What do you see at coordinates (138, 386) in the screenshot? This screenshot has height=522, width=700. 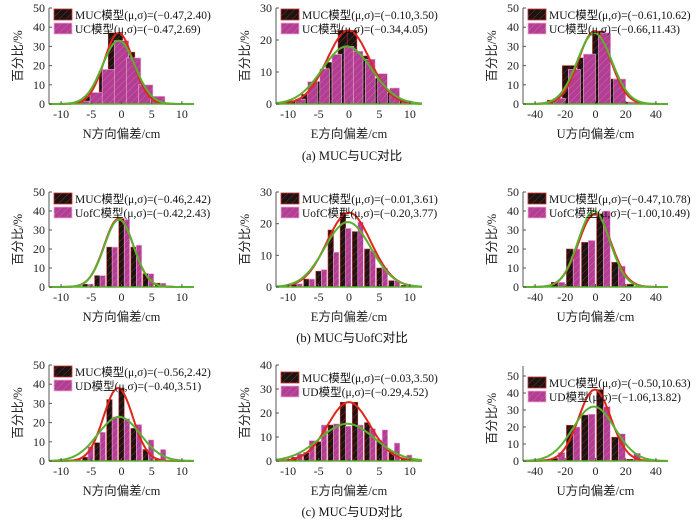 I see `legend-label-b: UD模型(μ,σ)=(−0.40,3.51)` at bounding box center [138, 386].